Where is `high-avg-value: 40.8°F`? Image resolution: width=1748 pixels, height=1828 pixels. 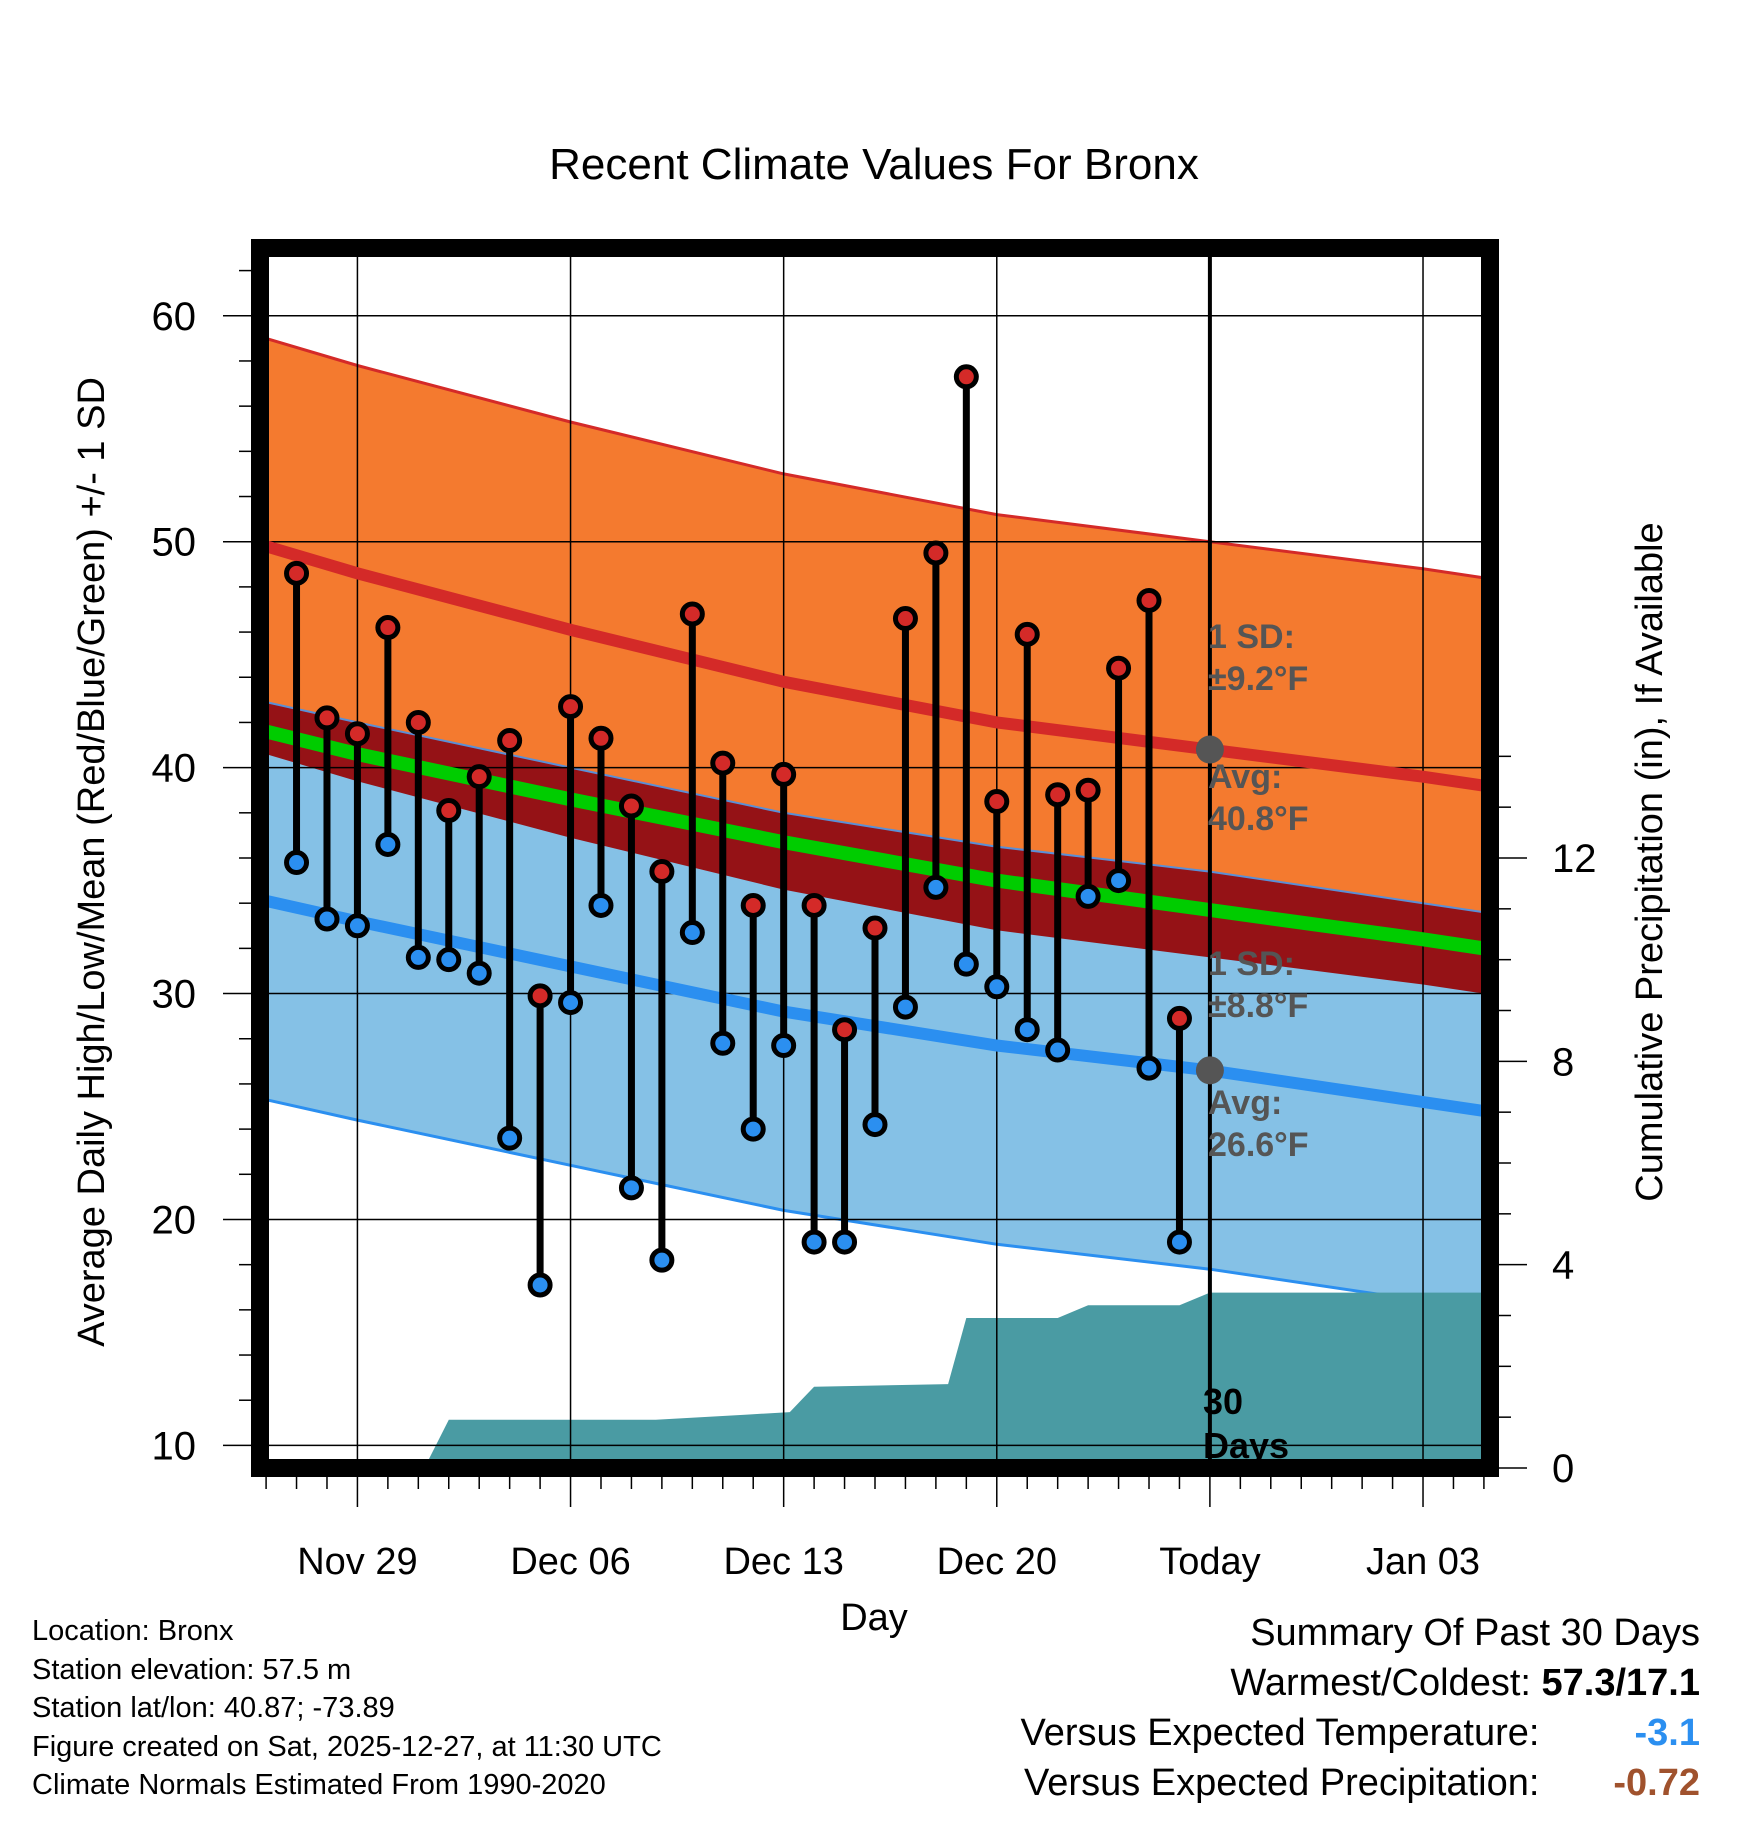
high-avg-value: 40.8°F is located at coordinates (1258, 819).